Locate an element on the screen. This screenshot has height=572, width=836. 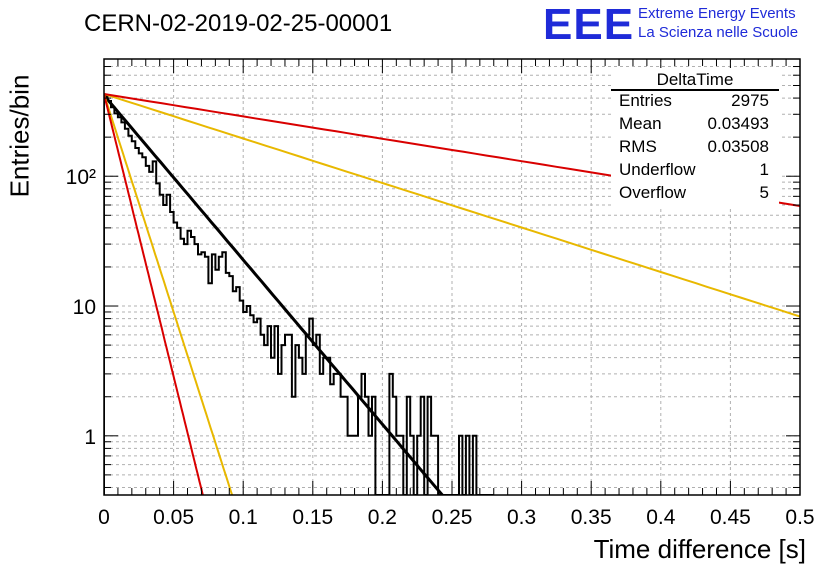
x-tick-label: 0.2 is located at coordinates (382, 517).